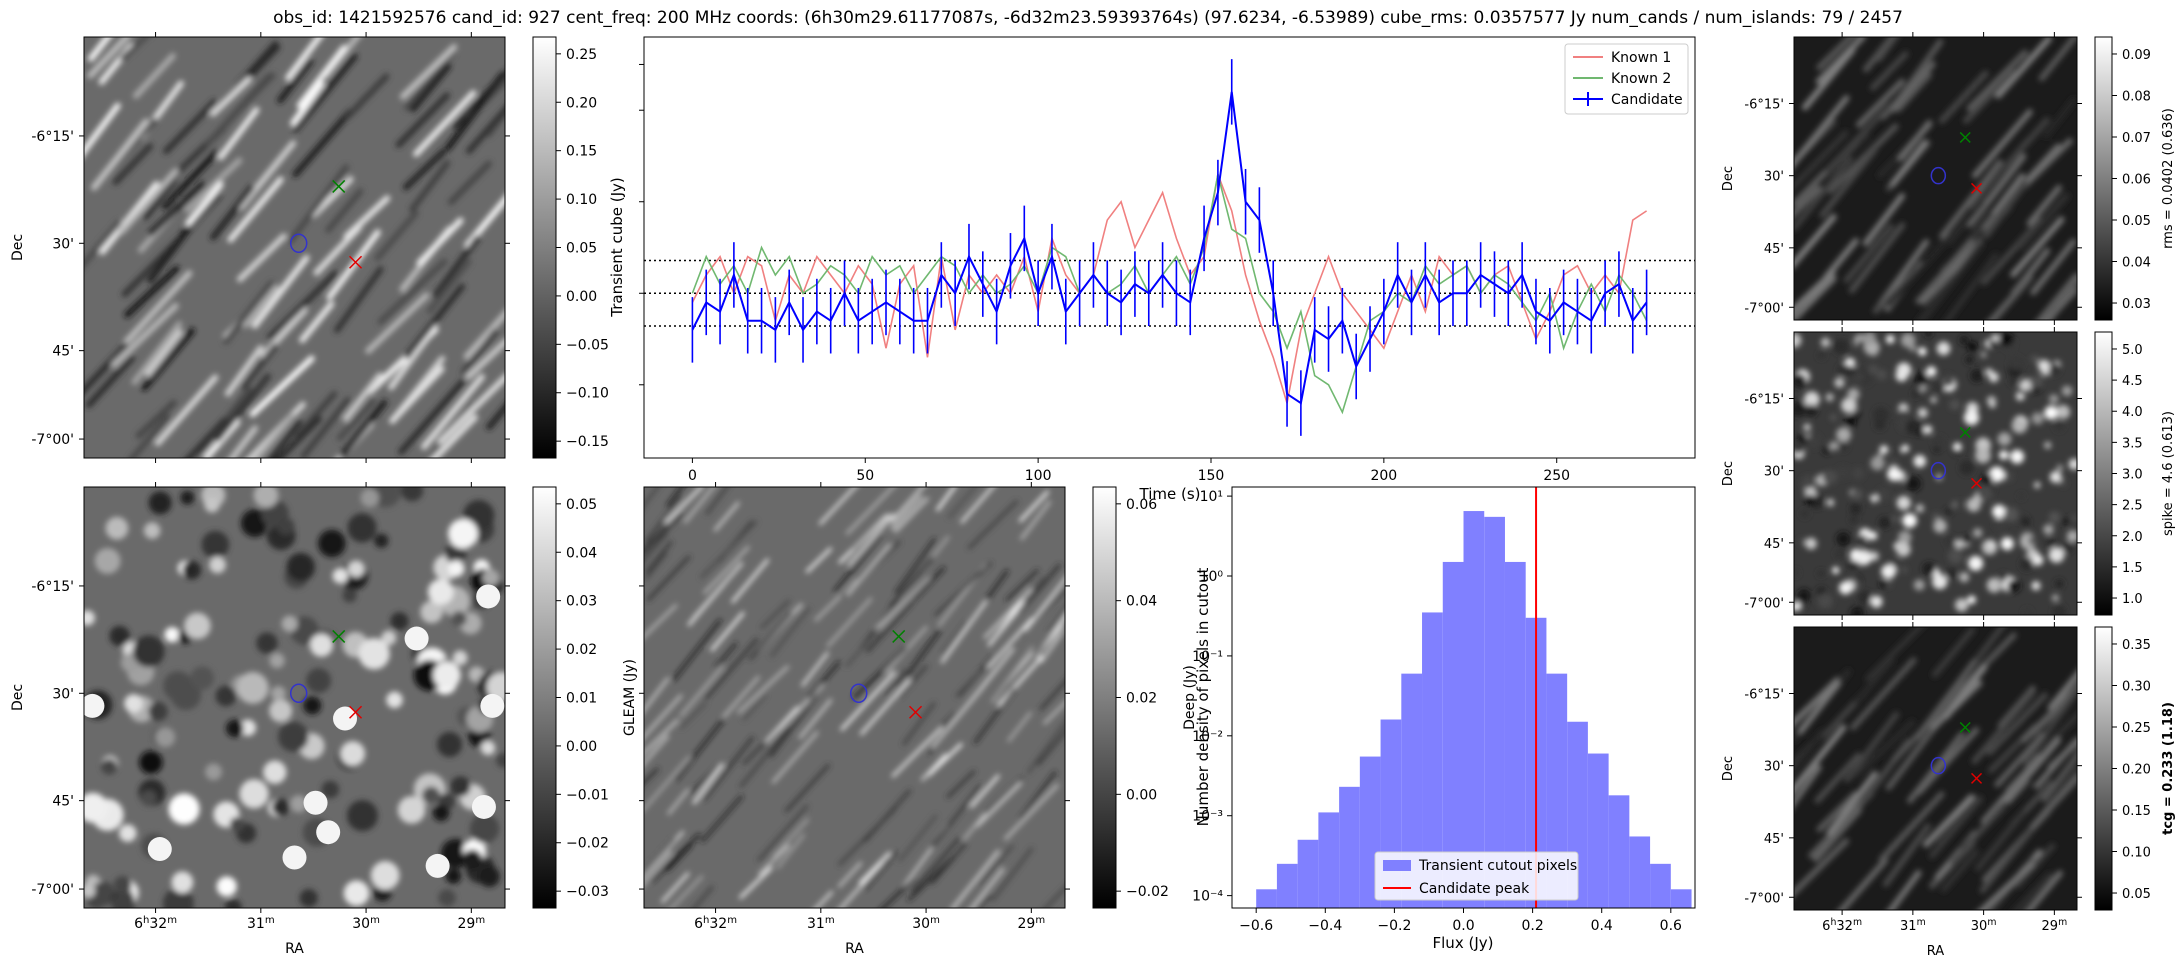 This screenshot has height=960, width=2175. What do you see at coordinates (1728, 473) in the screenshot?
I see `dec-axis-label: Dec` at bounding box center [1728, 473].